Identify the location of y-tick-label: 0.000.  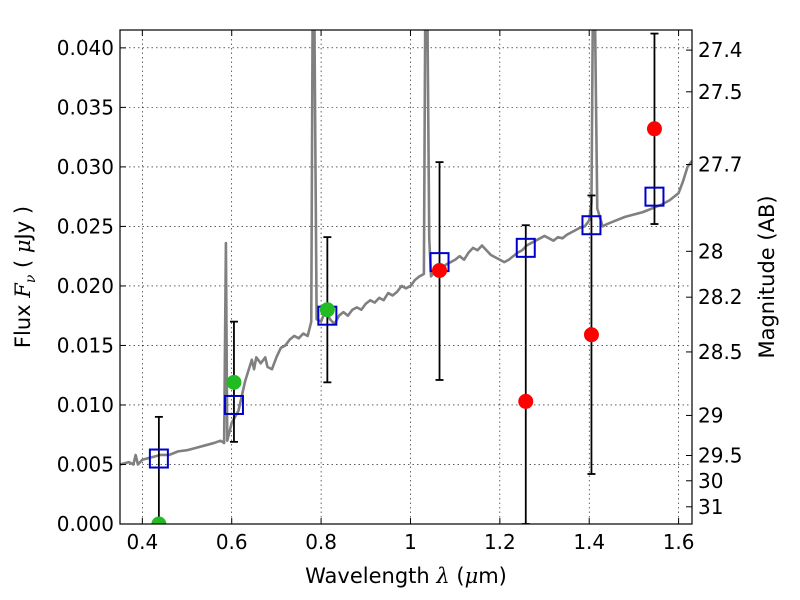
(85, 524).